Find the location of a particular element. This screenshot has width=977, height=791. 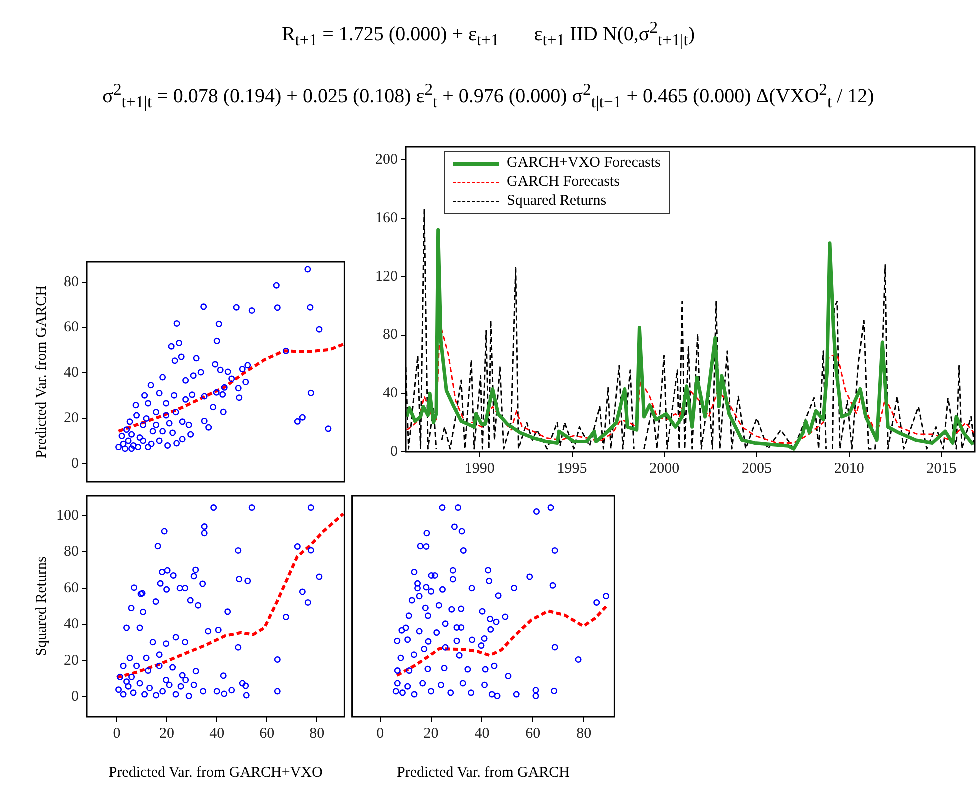

x-tick-label: 2005 is located at coordinates (757, 468).